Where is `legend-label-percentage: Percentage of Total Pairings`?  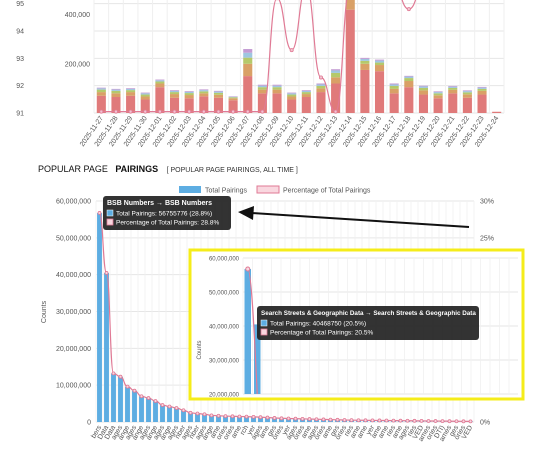 legend-label-percentage: Percentage of Total Pairings is located at coordinates (327, 191).